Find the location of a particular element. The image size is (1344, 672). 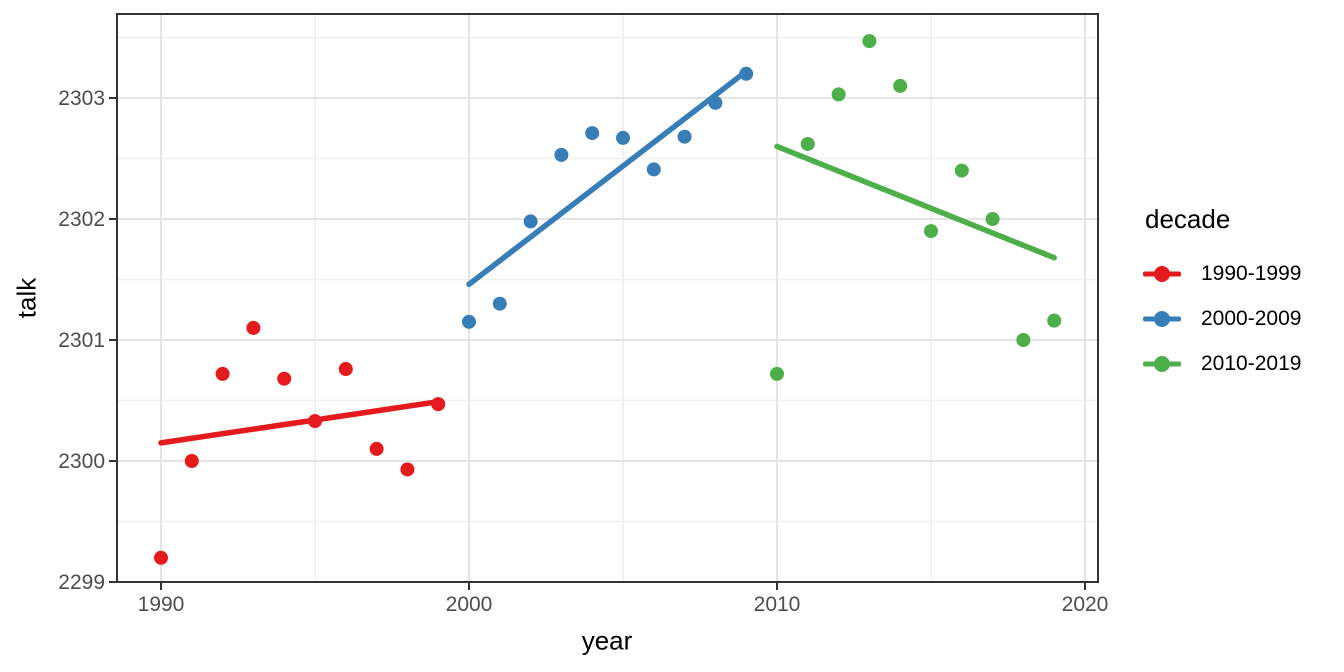

y-tick-label: 2302 is located at coordinates (81, 219).